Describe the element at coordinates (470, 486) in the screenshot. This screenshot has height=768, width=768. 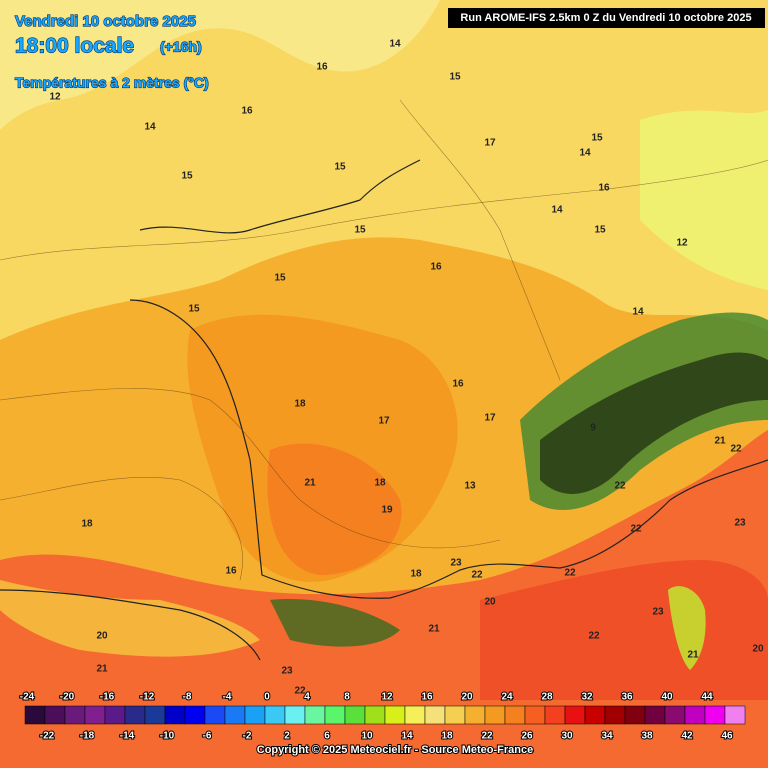
I see `temperature-label: 13` at that location.